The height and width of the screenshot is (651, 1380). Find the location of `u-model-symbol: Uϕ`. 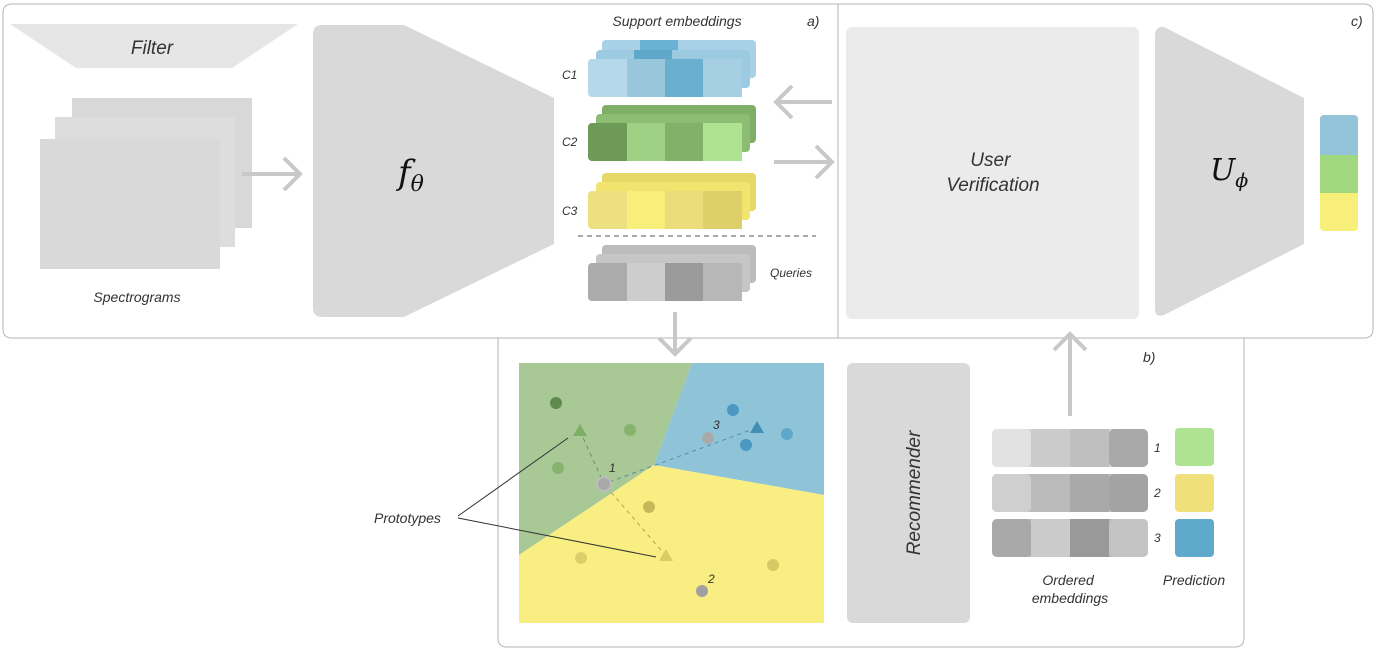

u-model-symbol: Uϕ is located at coordinates (1229, 172).